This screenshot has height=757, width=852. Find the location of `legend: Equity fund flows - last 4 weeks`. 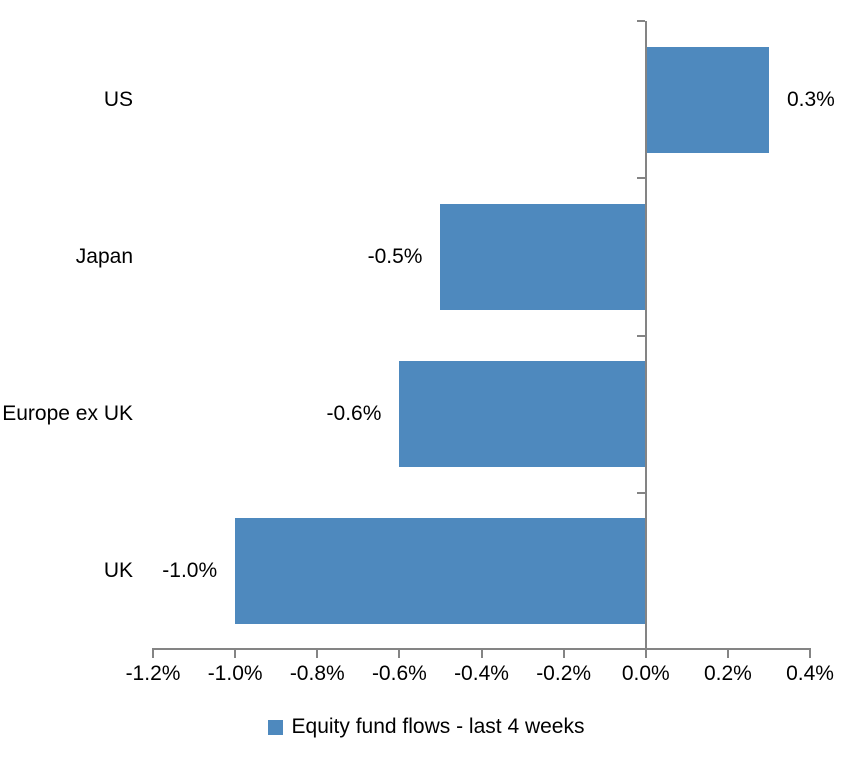

legend: Equity fund flows - last 4 weeks is located at coordinates (426, 727).